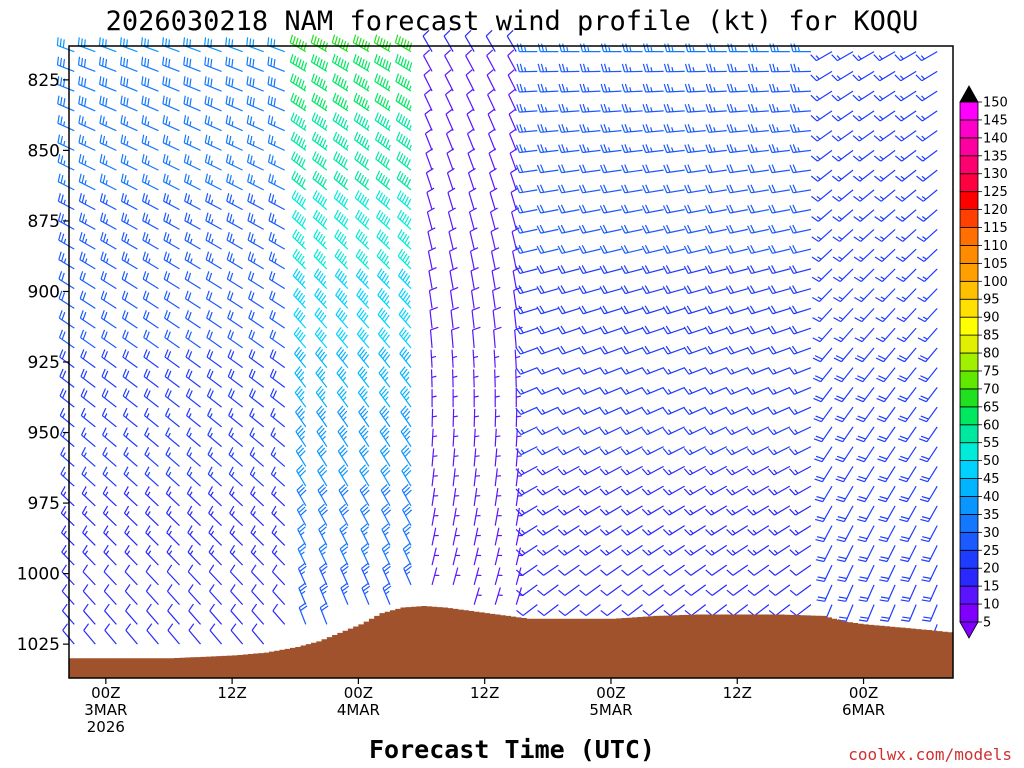  I want to click on colorbar-segment, so click(969, 308).